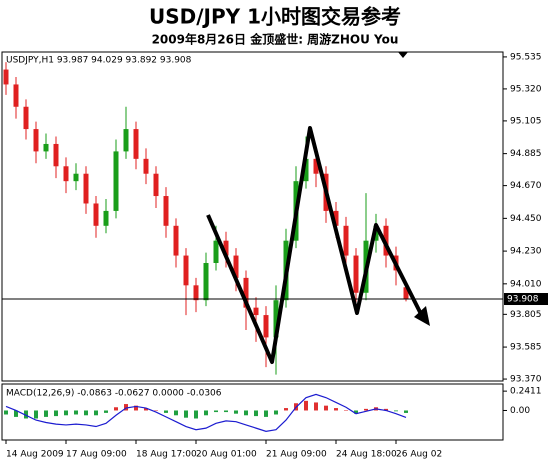 The width and height of the screenshot is (550, 463). I want to click on chart-title: USD/JPY 1小时图交易参考, so click(275, 17).